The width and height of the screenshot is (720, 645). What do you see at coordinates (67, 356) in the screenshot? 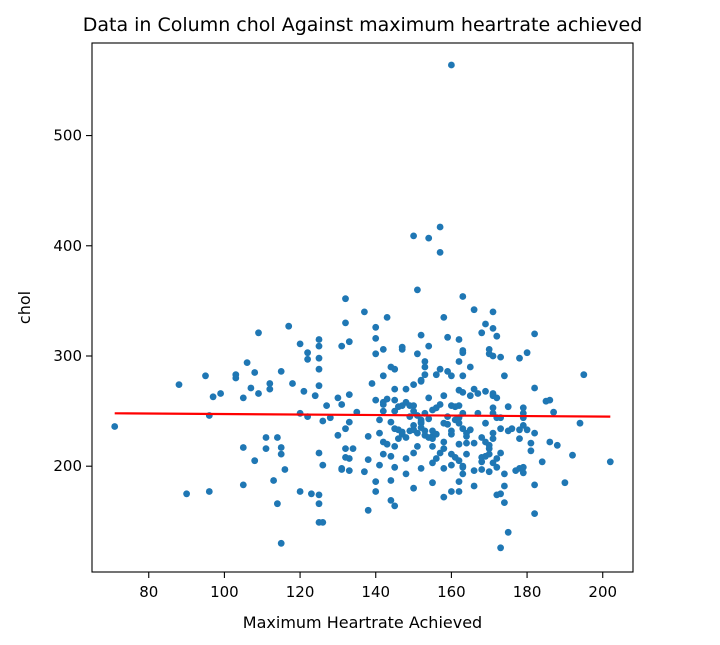
I see `y-tick-label-300: 300` at bounding box center [67, 356].